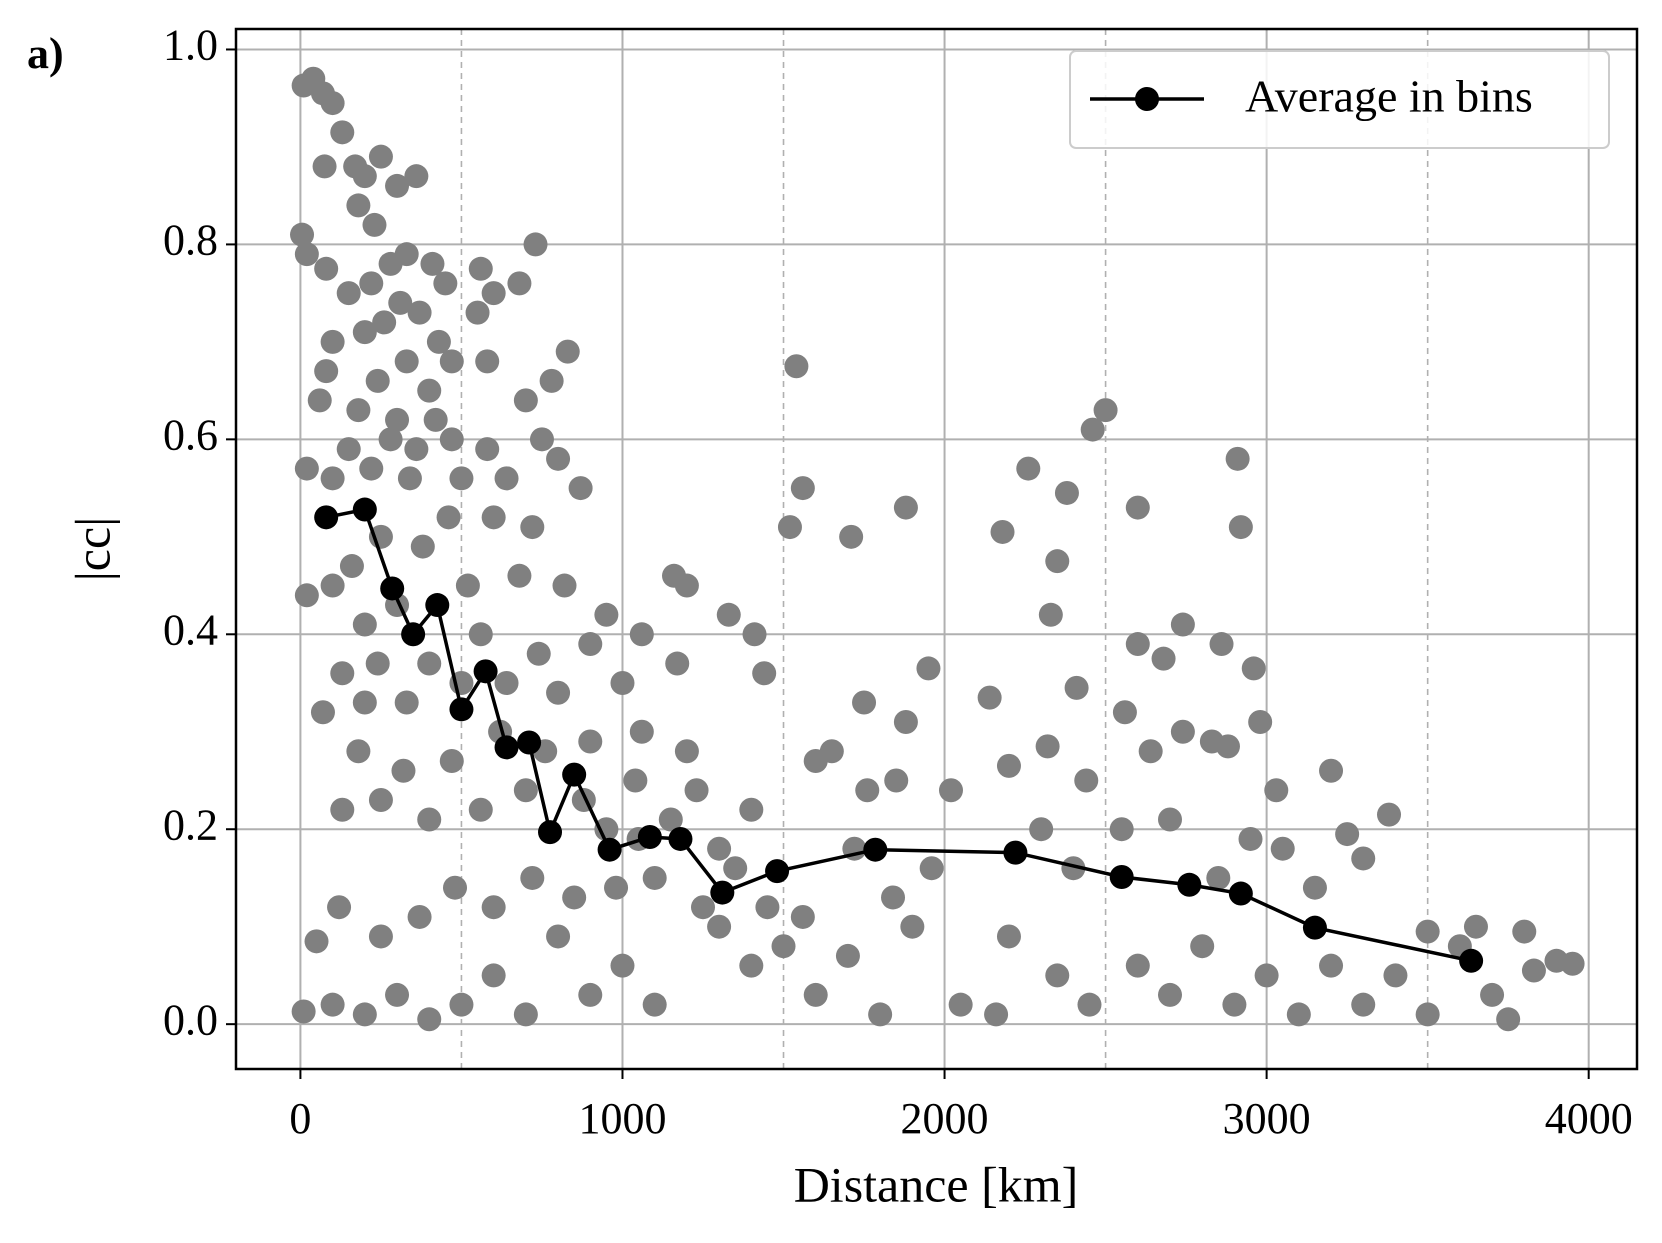 The height and width of the screenshot is (1243, 1662). I want to click on legend-marker, so click(1147, 99).